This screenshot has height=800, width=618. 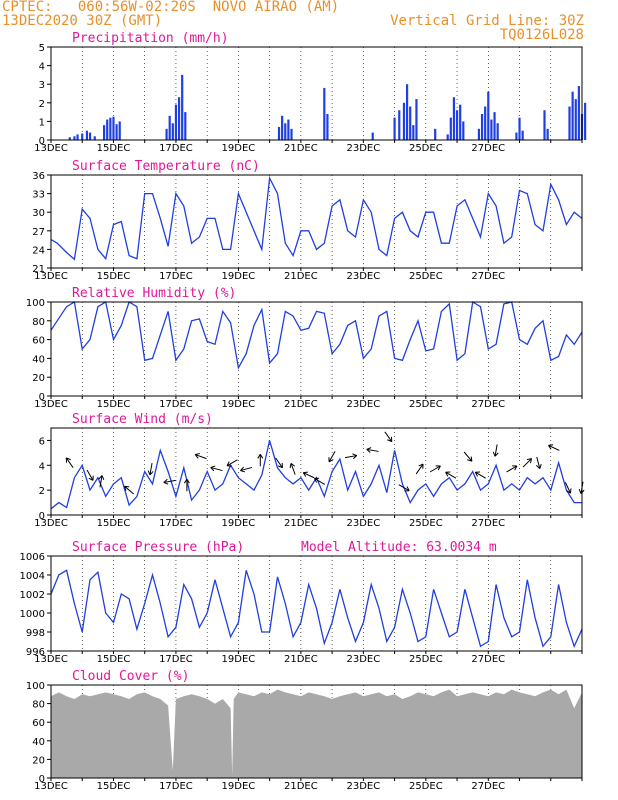 What do you see at coordinates (166, 166) in the screenshot?
I see `panel-title-temp: Surface Temperature (nC)` at bounding box center [166, 166].